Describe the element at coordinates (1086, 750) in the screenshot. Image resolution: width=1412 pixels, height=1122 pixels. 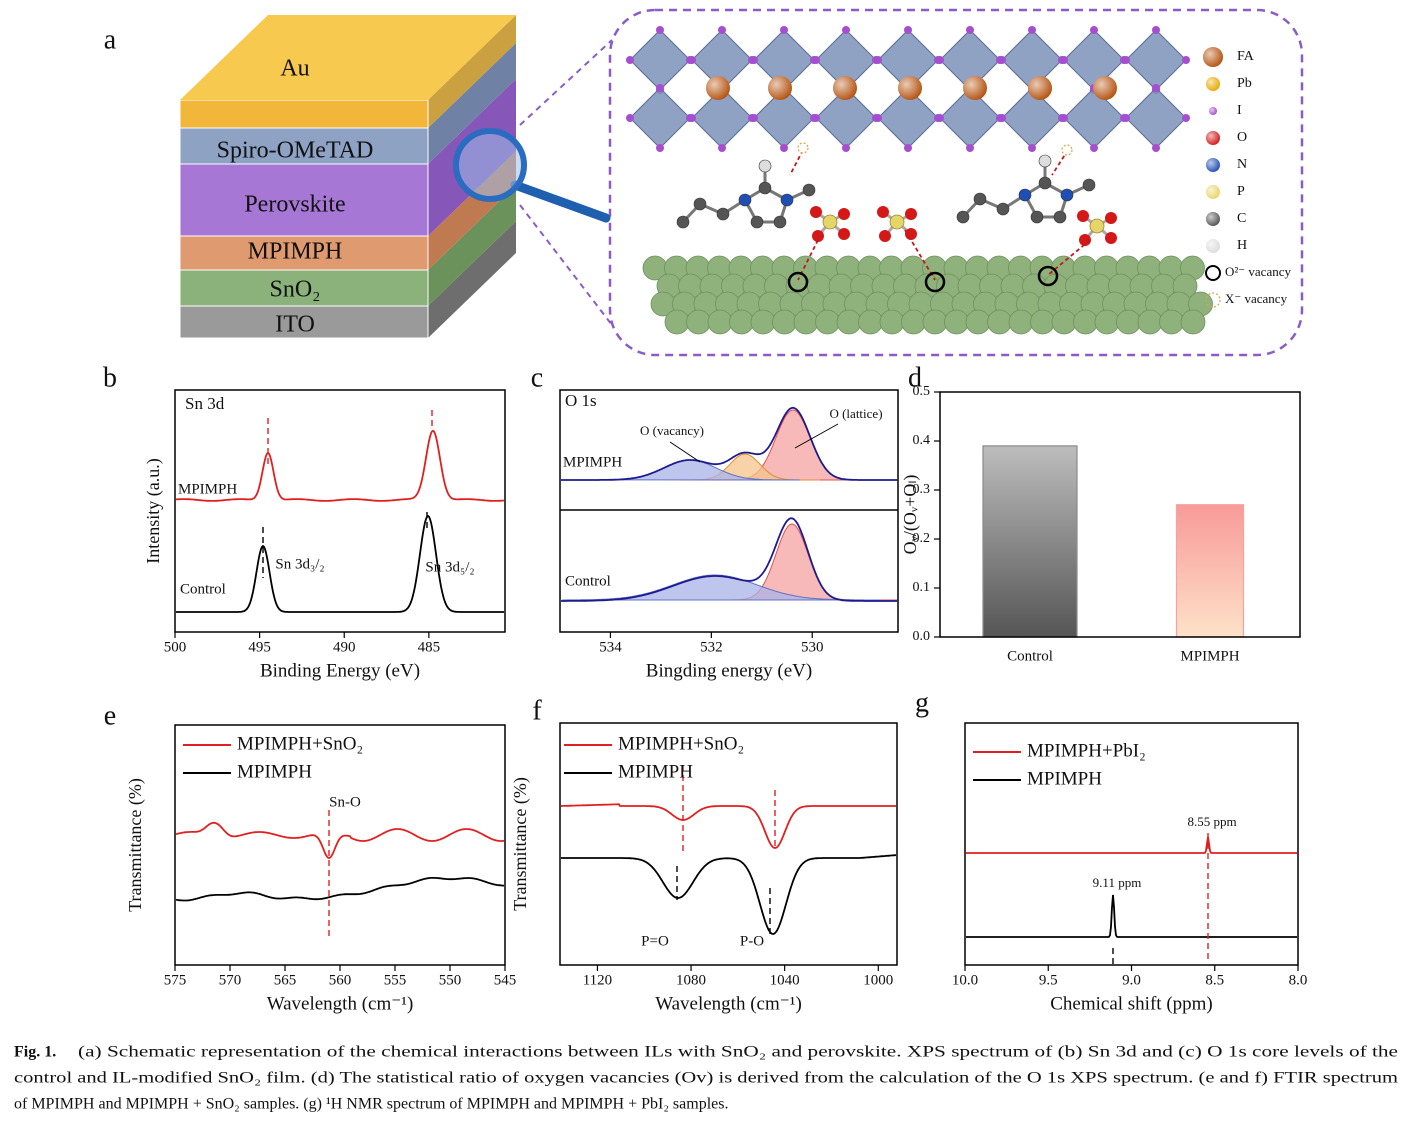
I see `legend-label: MPIMPH+PbI₂` at that location.